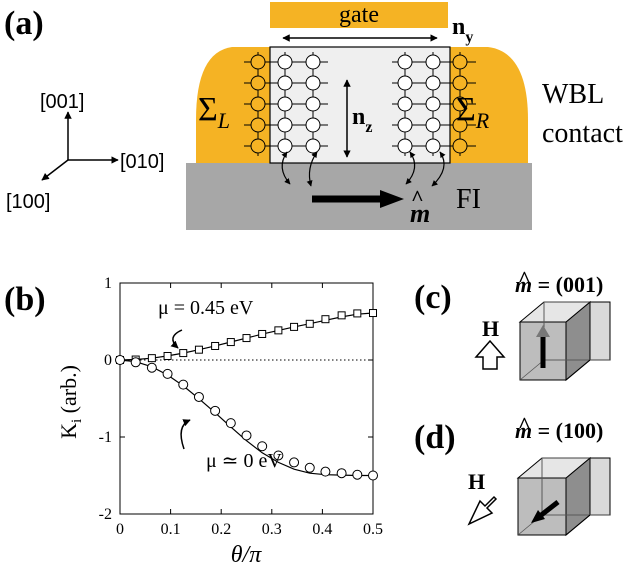  I want to click on m-hat-label-a: m, so click(420, 213).